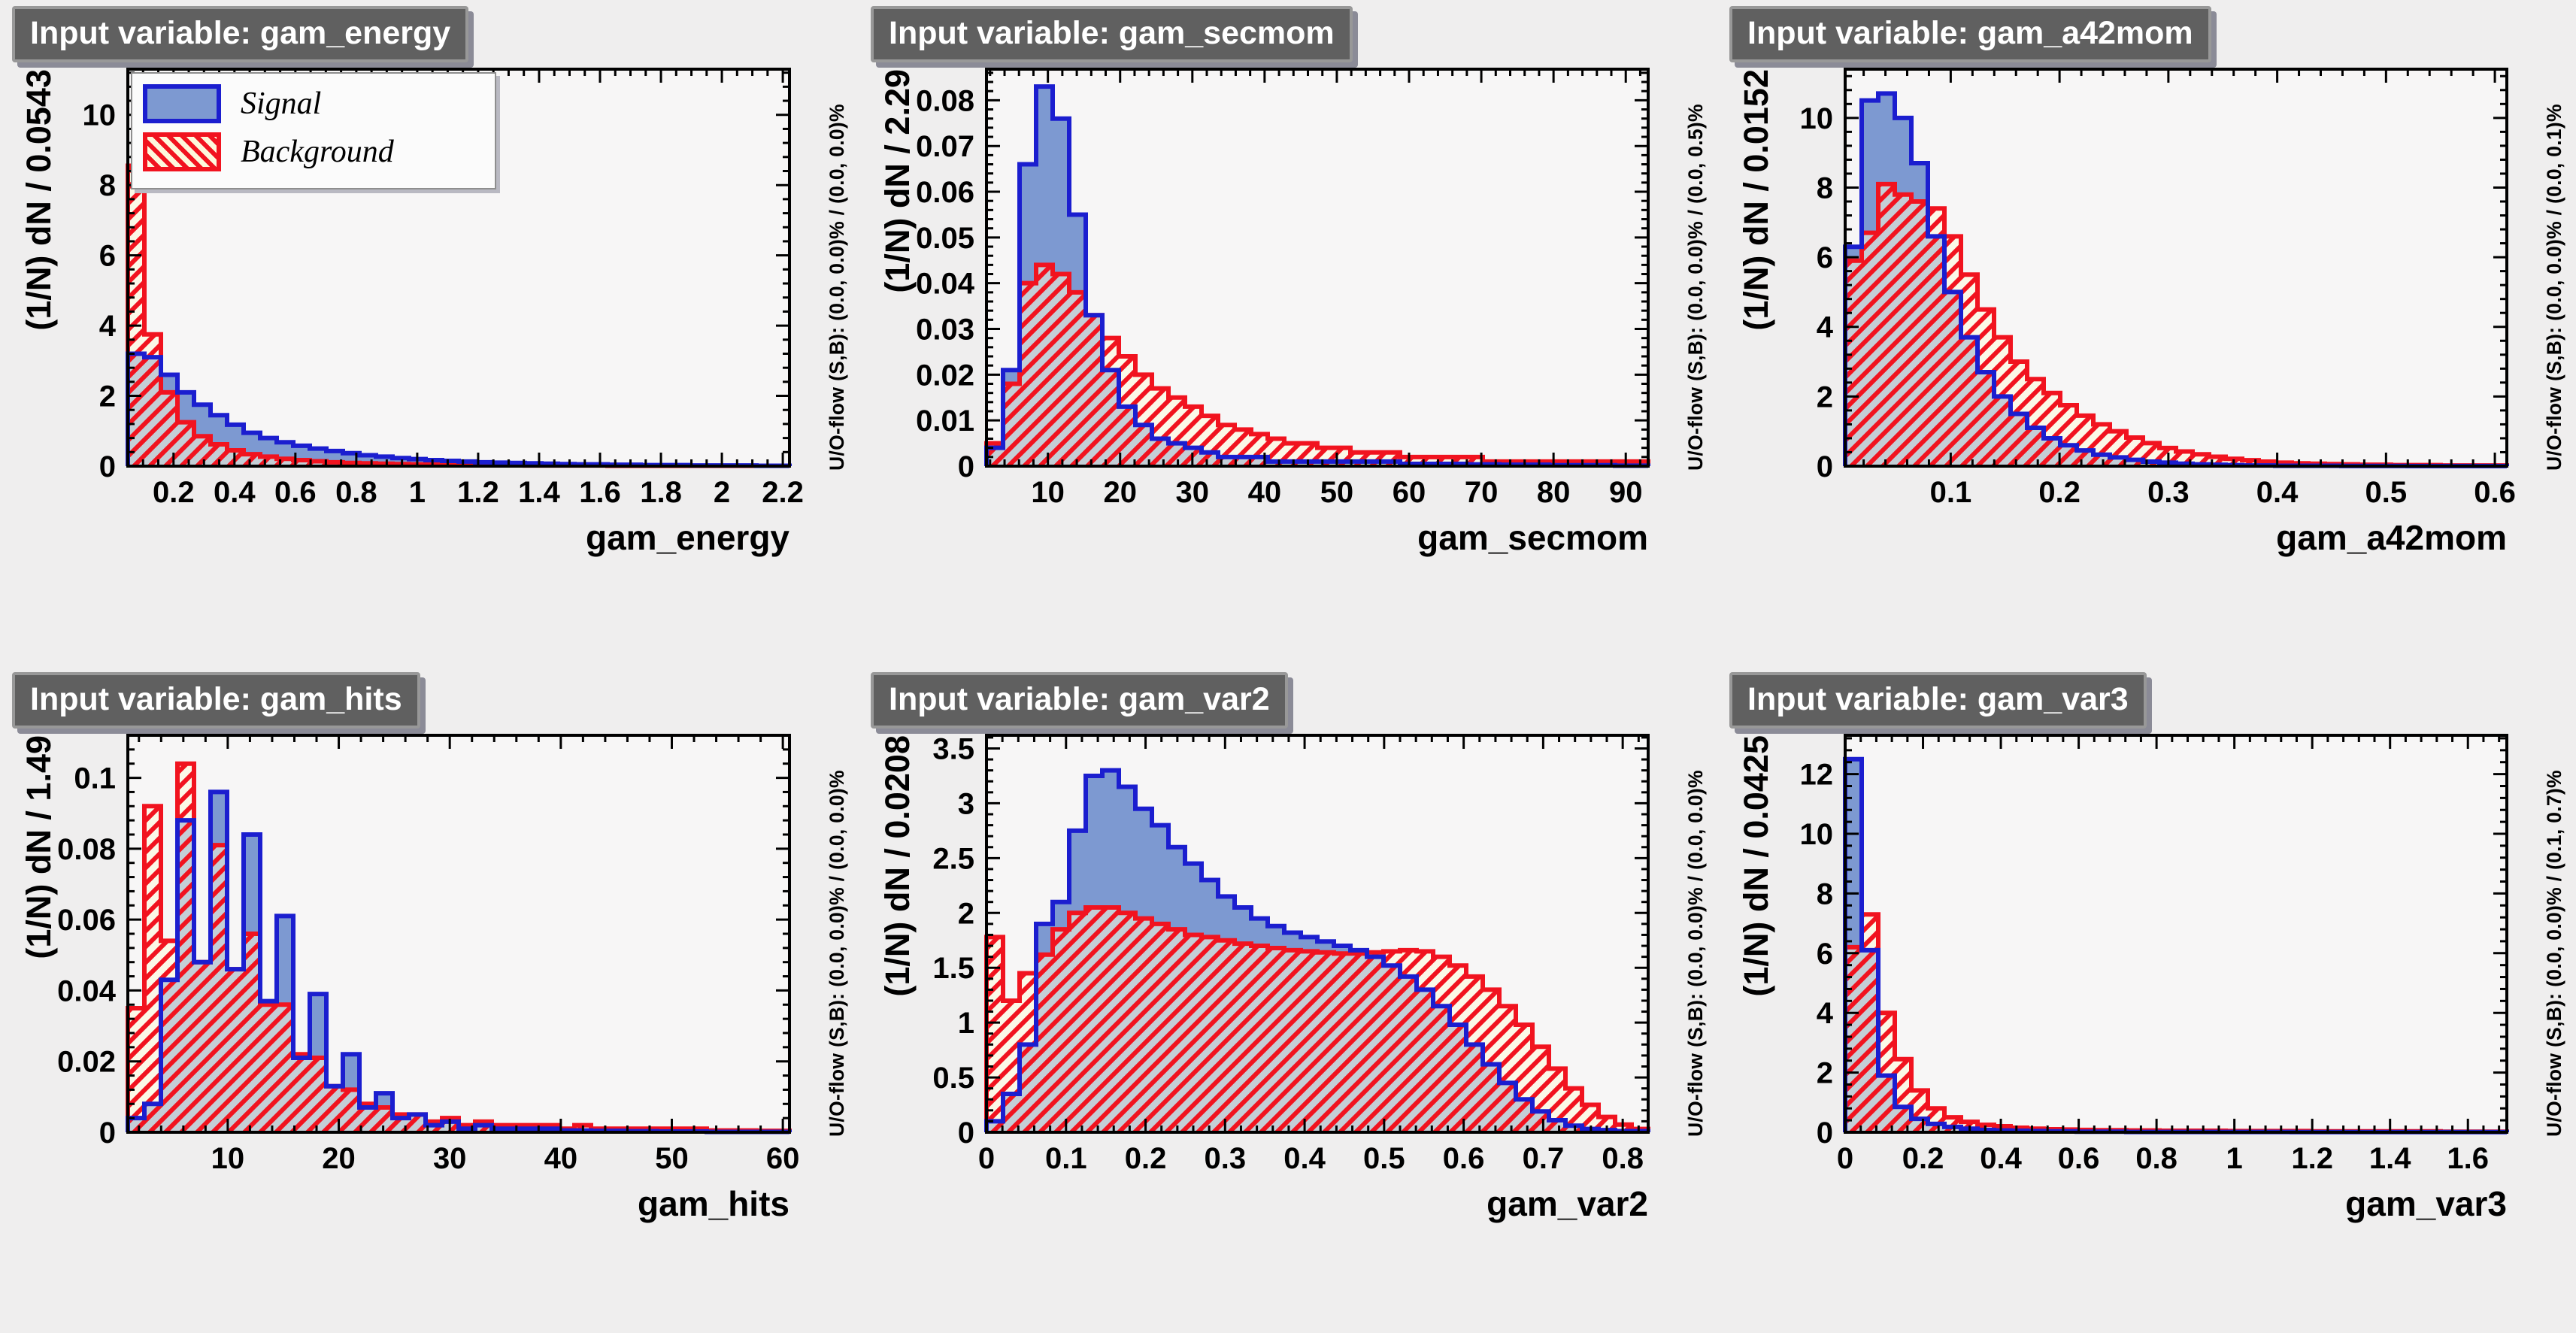  I want to click on svg-text: 1.6, so click(600, 493).